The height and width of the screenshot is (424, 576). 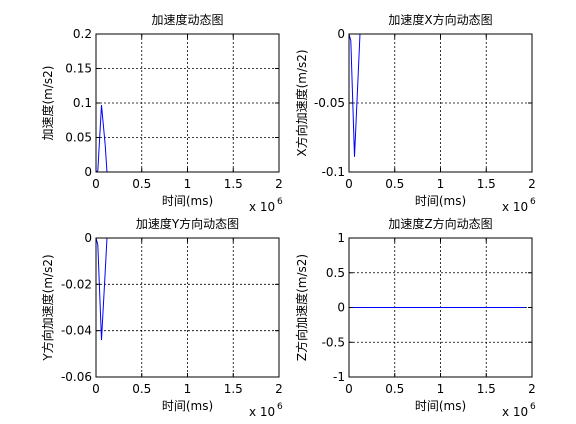 What do you see at coordinates (341, 238) in the screenshot?
I see `y-tick-label: 1` at bounding box center [341, 238].